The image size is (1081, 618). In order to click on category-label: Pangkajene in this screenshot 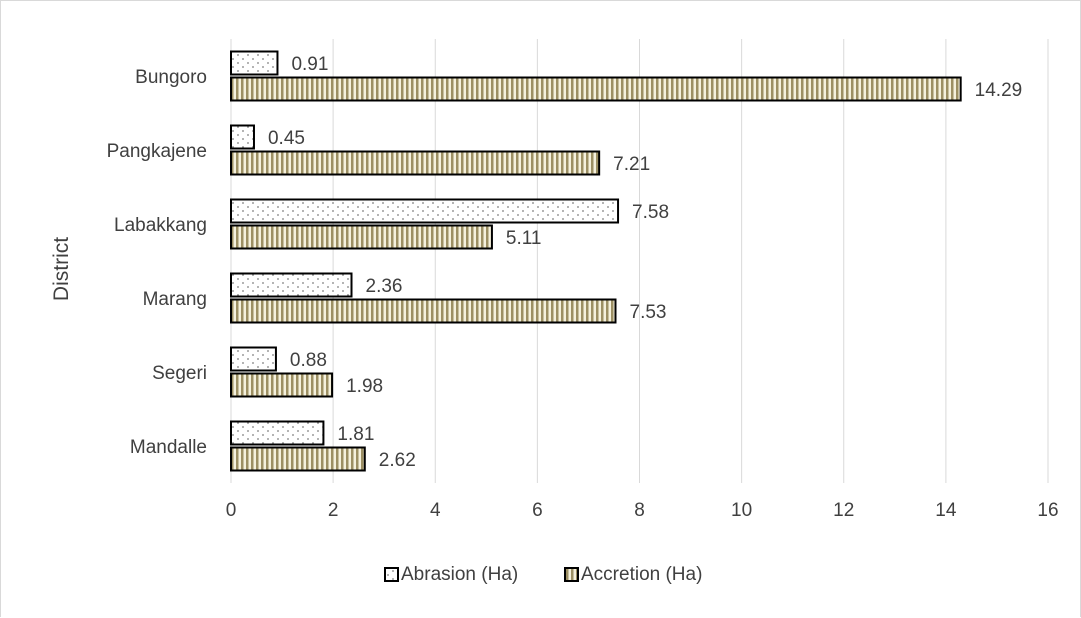, I will do `click(157, 151)`.